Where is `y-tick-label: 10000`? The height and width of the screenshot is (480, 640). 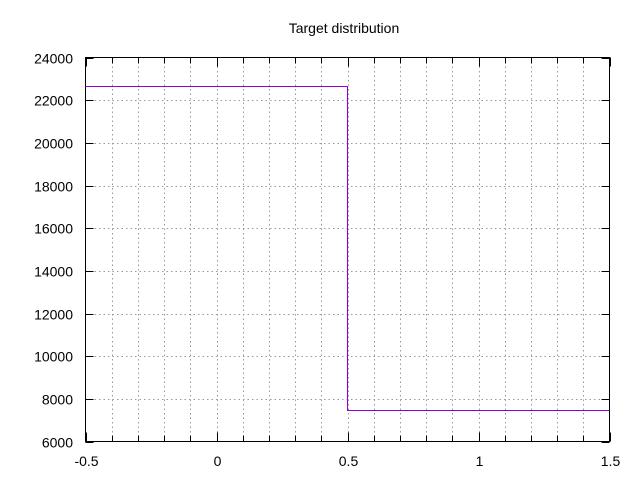 y-tick-label: 10000 is located at coordinates (53, 357).